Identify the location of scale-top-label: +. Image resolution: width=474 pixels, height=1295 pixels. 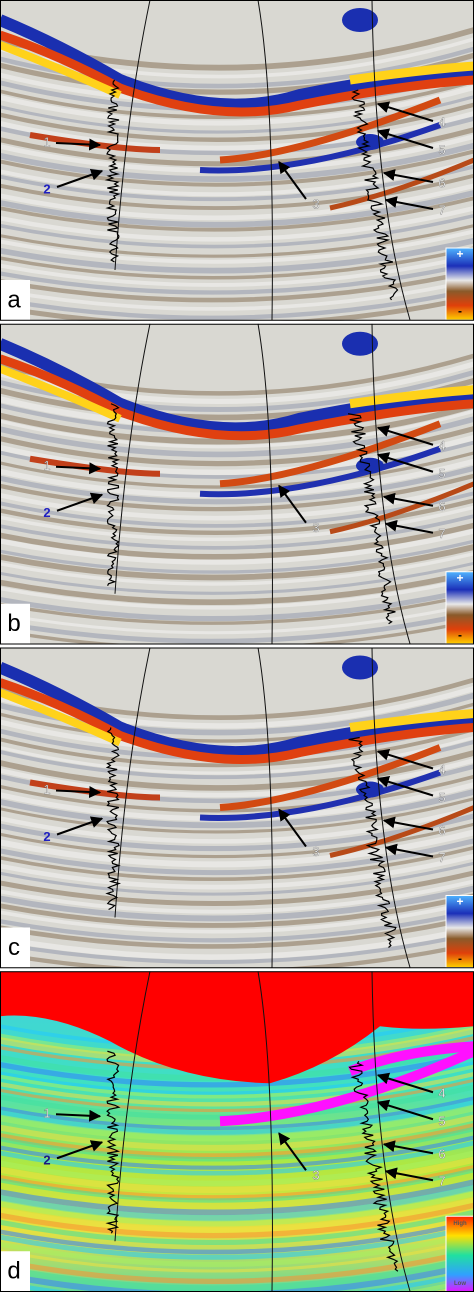
(459, 254).